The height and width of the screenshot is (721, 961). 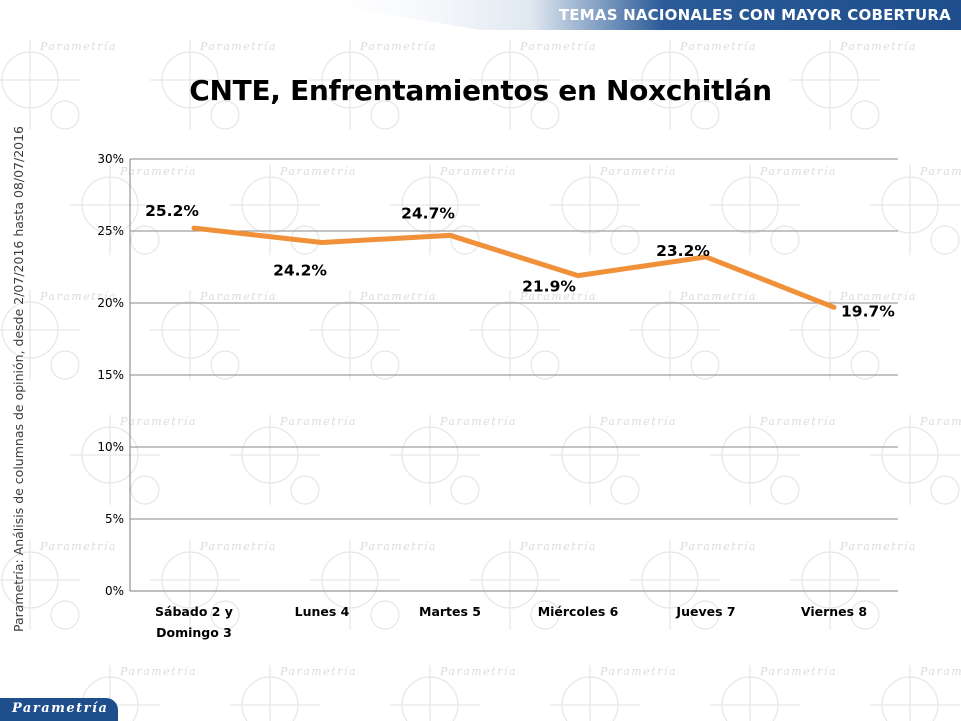 What do you see at coordinates (450, 611) in the screenshot?
I see `x-tick-label: Martes 5` at bounding box center [450, 611].